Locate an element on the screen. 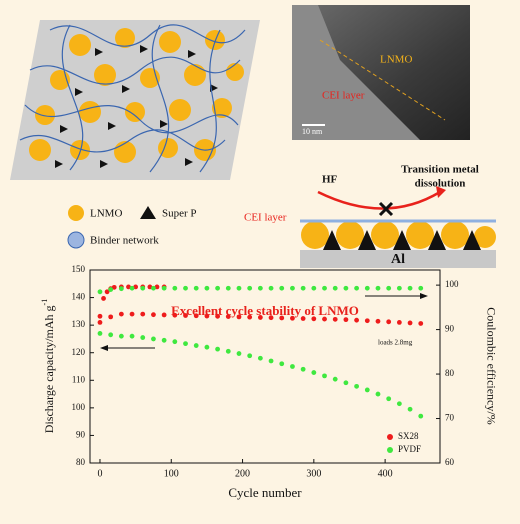 The width and height of the screenshot is (520, 524). cei-label: CEI layer is located at coordinates (265, 218).